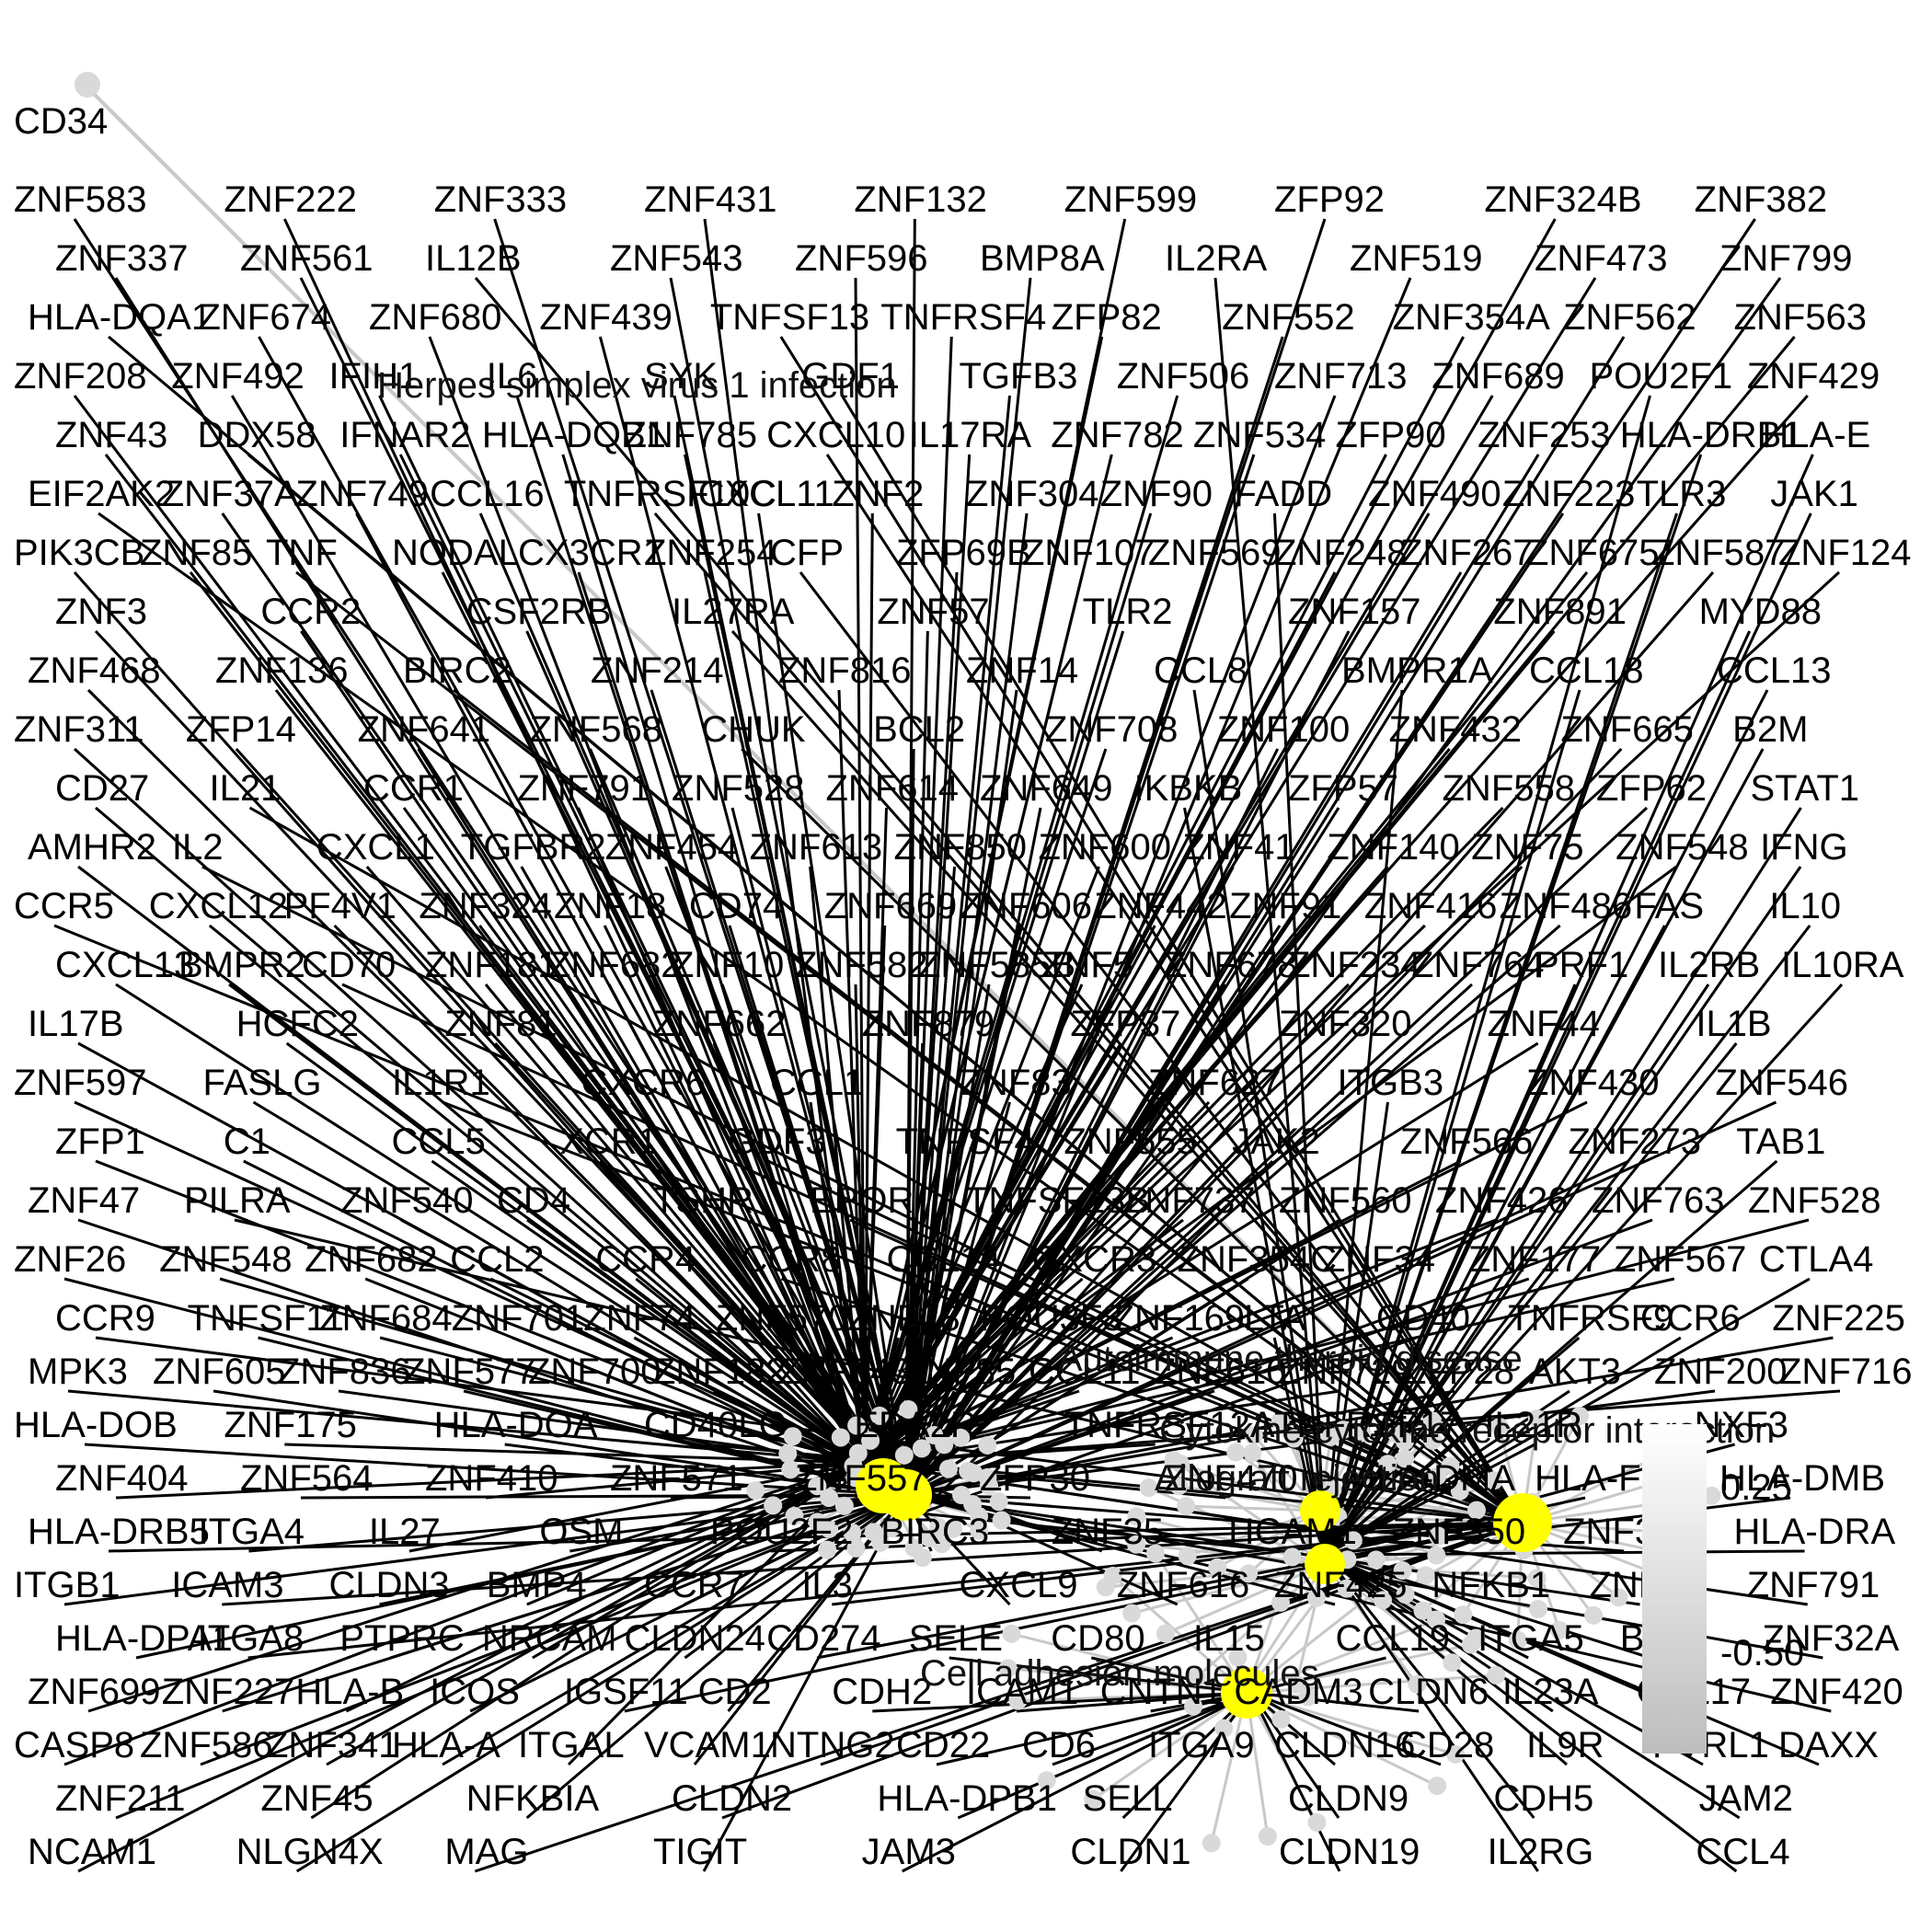  I want to click on gene-label: ZNF454, so click(672, 847).